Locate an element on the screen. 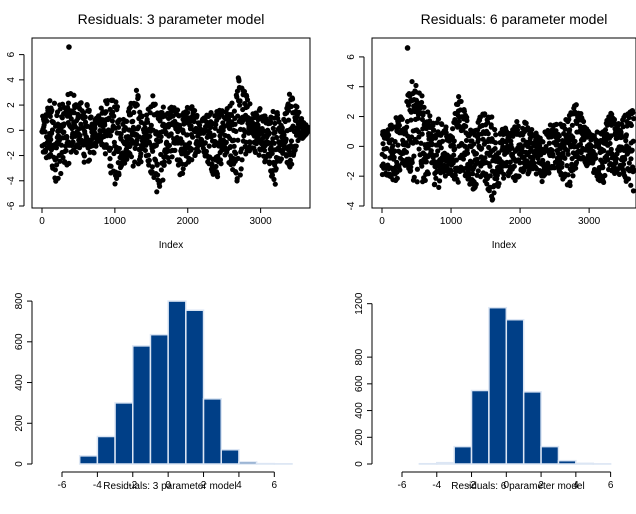 Image resolution: width=636 pixels, height=514 pixels. y-tick-label: 4 is located at coordinates (11, 80).